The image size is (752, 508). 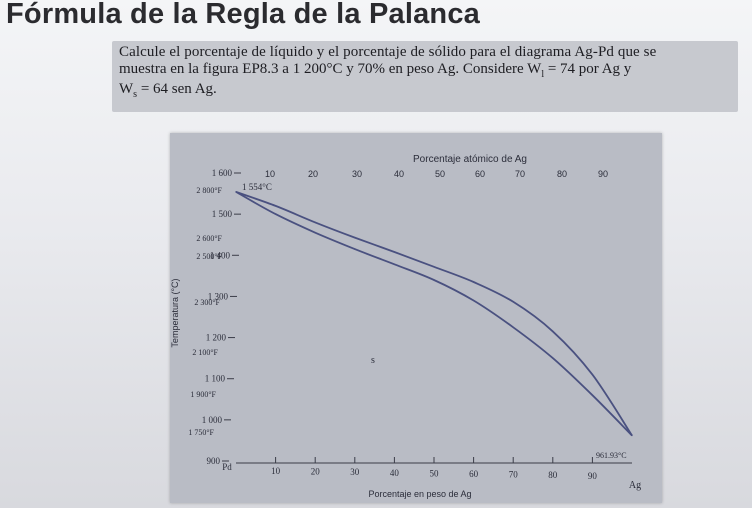 I want to click on top-tick-label: 70, so click(x=520, y=174).